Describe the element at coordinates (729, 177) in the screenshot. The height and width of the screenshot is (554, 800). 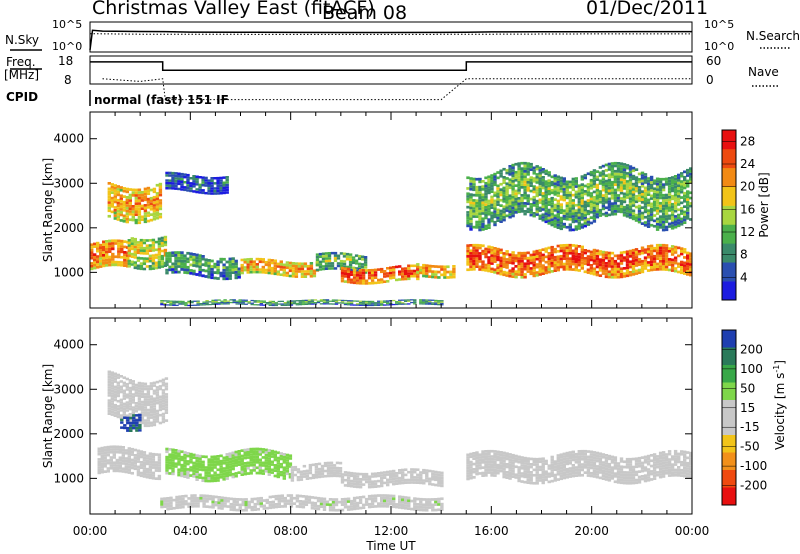
I see `power-colorbar-swatch` at that location.